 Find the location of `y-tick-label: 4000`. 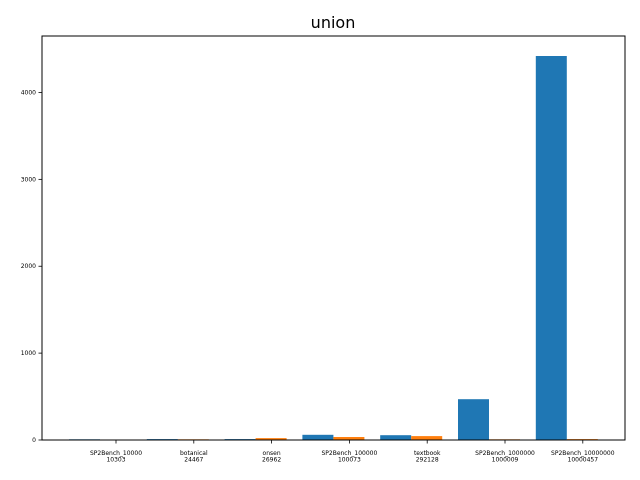

y-tick-label: 4000 is located at coordinates (28, 92).